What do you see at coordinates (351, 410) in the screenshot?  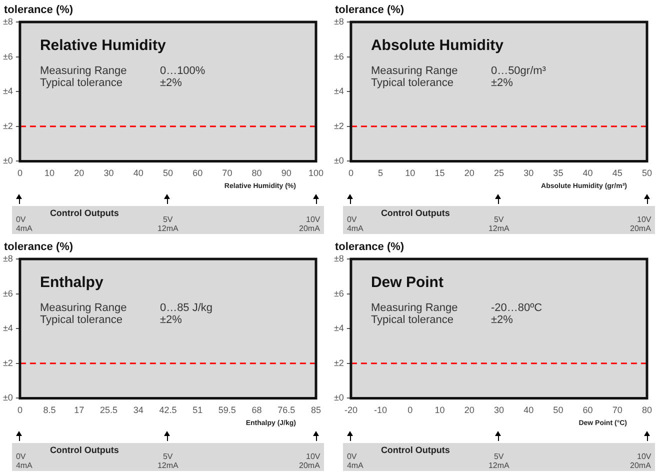 I see `x-tick-label: -20` at bounding box center [351, 410].